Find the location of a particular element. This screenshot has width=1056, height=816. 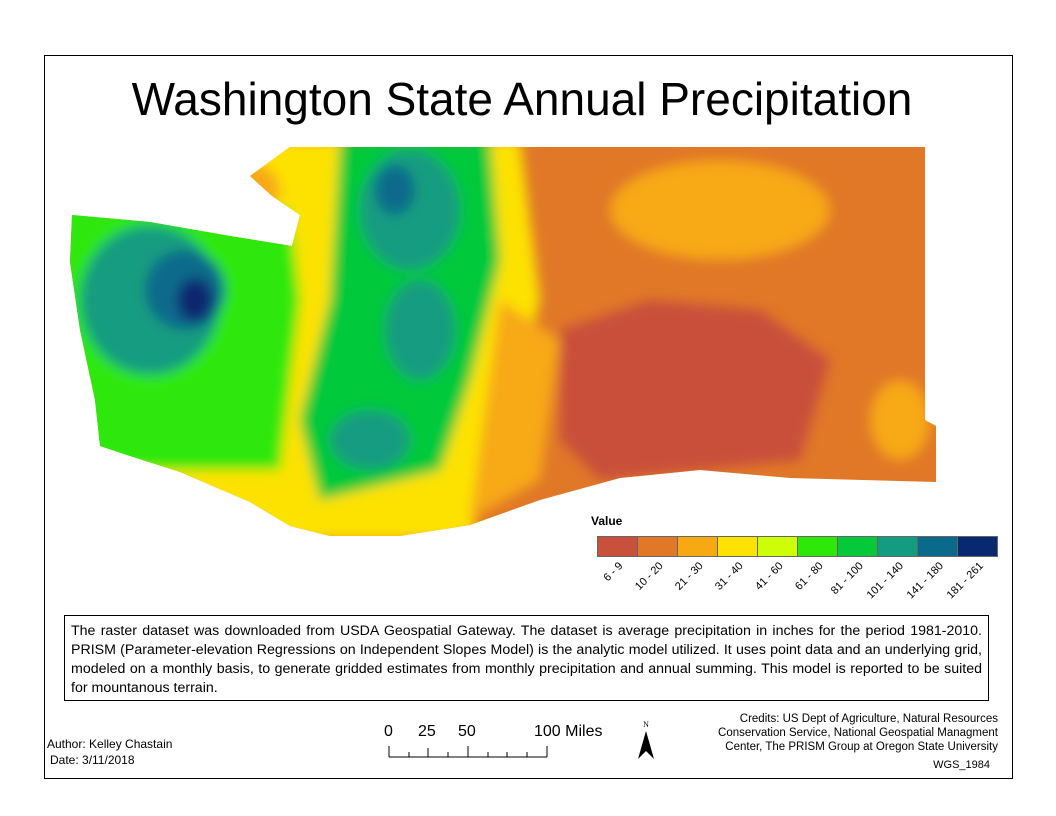

legend-title: Value is located at coordinates (607, 521).